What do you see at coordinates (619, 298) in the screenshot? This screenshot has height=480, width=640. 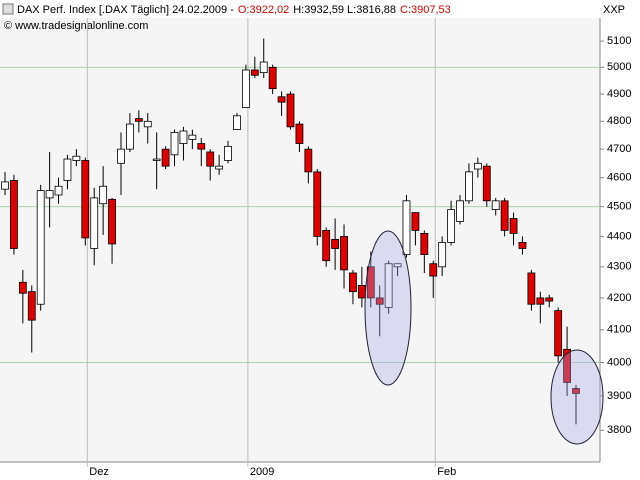 I see `y-tick-label: 4200` at bounding box center [619, 298].